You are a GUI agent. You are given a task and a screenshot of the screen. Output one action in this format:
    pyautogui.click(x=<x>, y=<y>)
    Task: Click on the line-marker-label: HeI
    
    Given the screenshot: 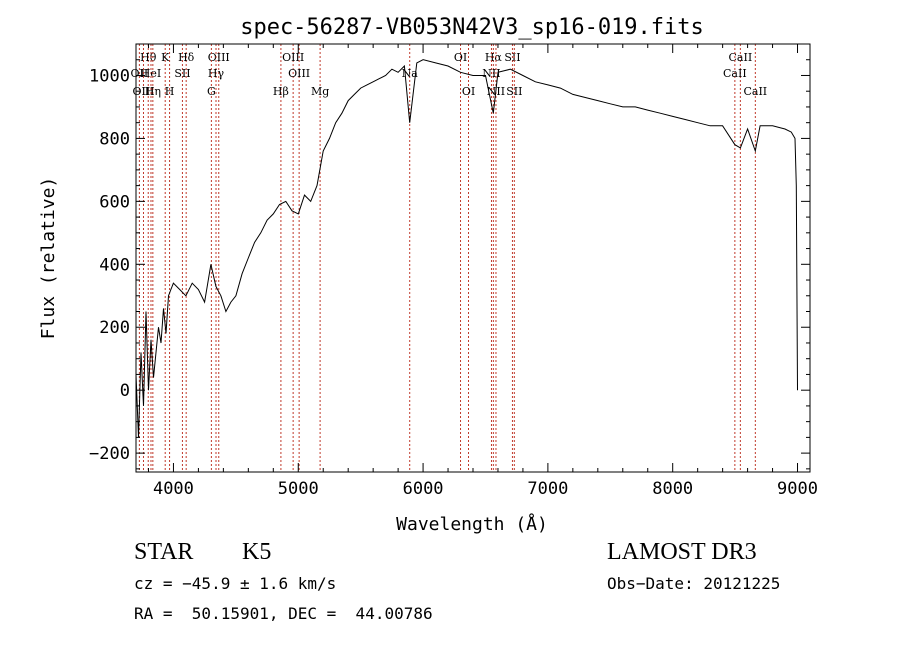 What is the action you would take?
    pyautogui.click(x=151, y=73)
    